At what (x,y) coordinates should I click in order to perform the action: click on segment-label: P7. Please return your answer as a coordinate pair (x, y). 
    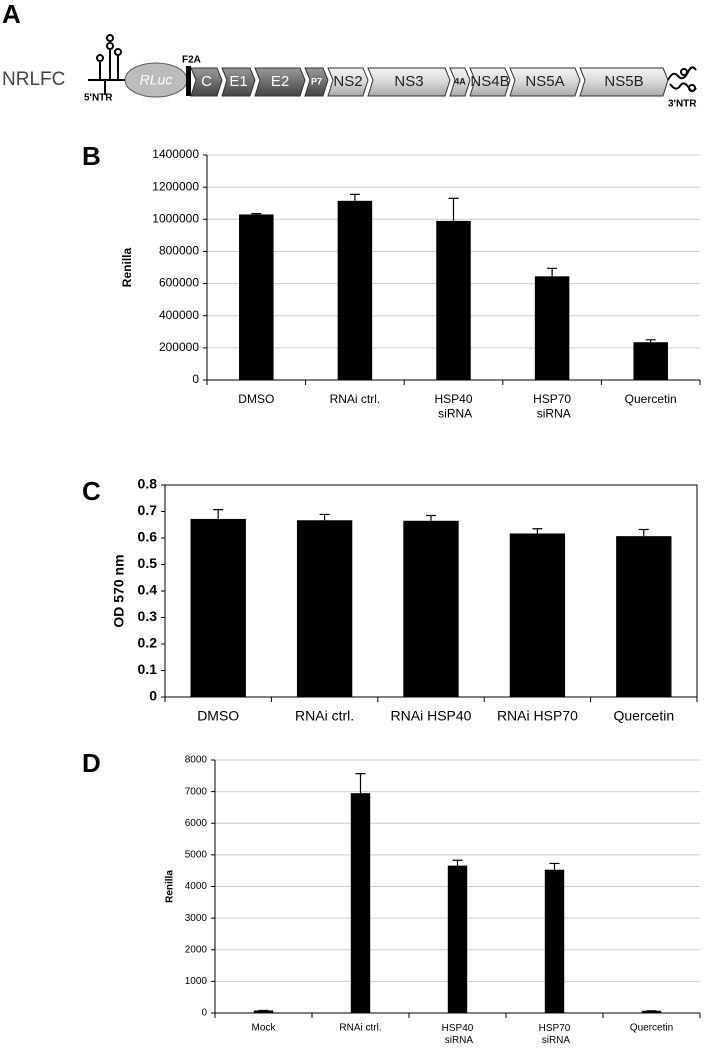
    Looking at the image, I should click on (316, 81).